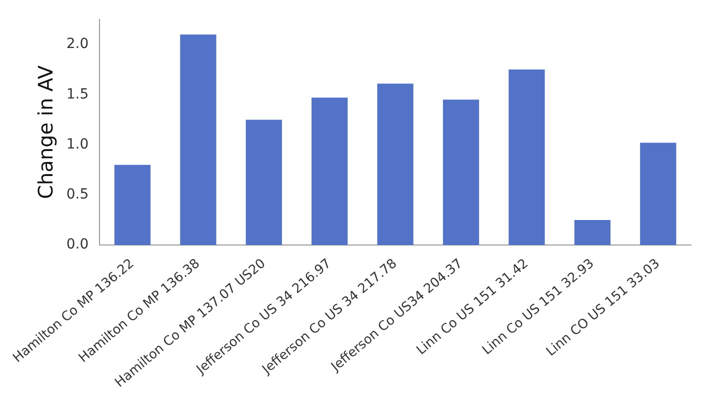 The width and height of the screenshot is (709, 406). Describe the element at coordinates (46, 132) in the screenshot. I see `y-axis-title: Change in AV` at that location.